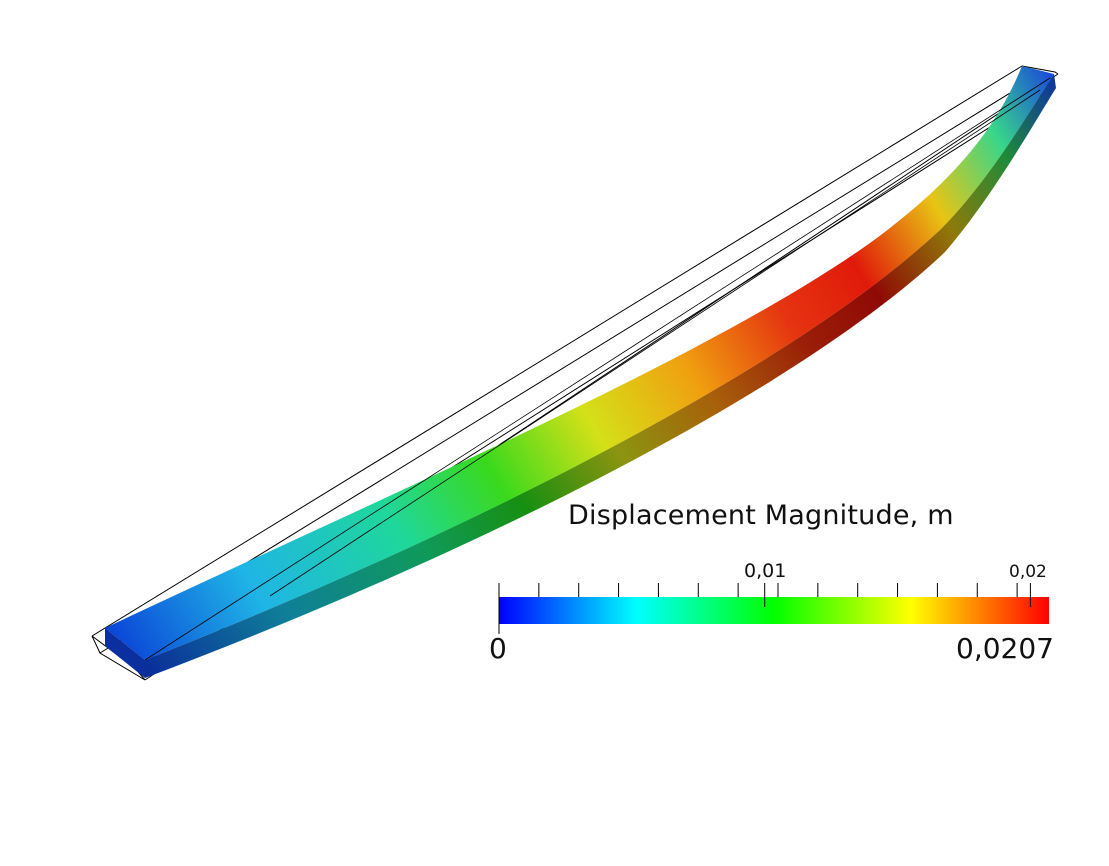 Image resolution: width=1109 pixels, height=866 pixels. I want to click on legend-title: Displacement Magnitude, m, so click(761, 515).